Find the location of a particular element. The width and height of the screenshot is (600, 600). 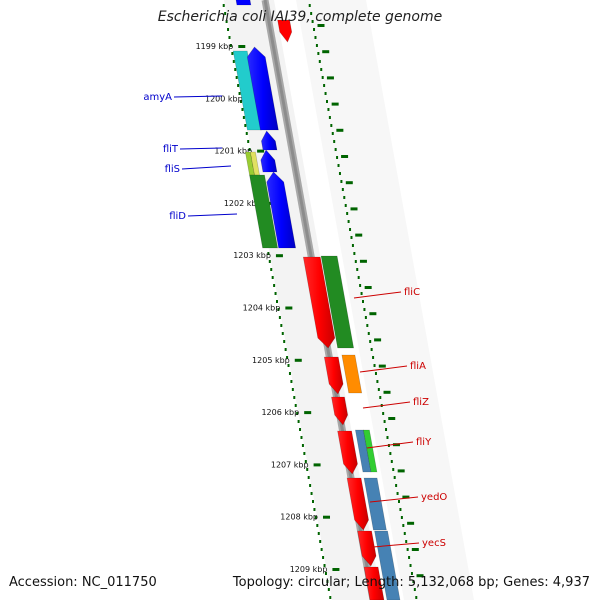

gene-arrow-fliZ is located at coordinates (340, 411).